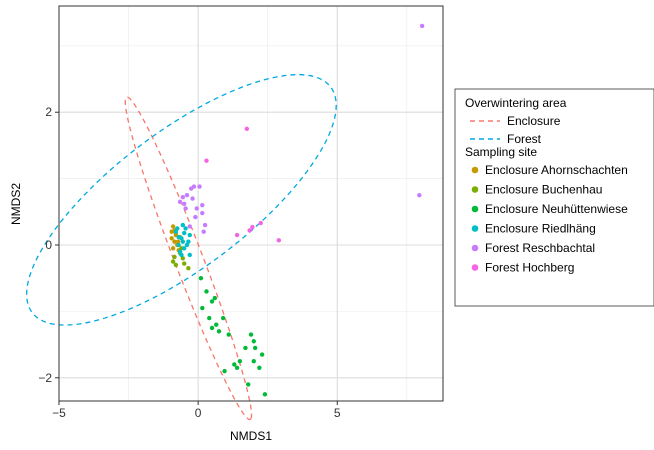 This screenshot has width=654, height=450. I want to click on x-axis: −5 0 5, so click(196, 410).